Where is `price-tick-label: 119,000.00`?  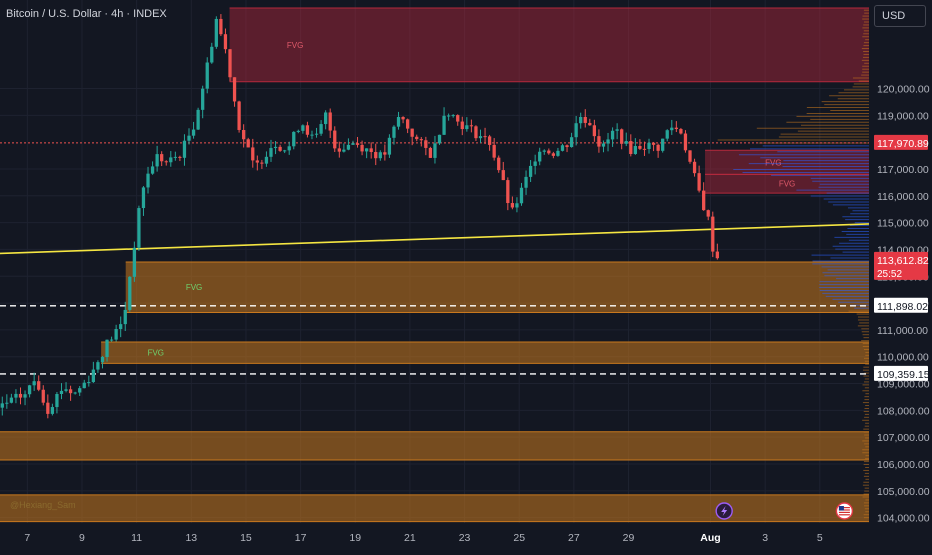 price-tick-label: 119,000.00 is located at coordinates (903, 116).